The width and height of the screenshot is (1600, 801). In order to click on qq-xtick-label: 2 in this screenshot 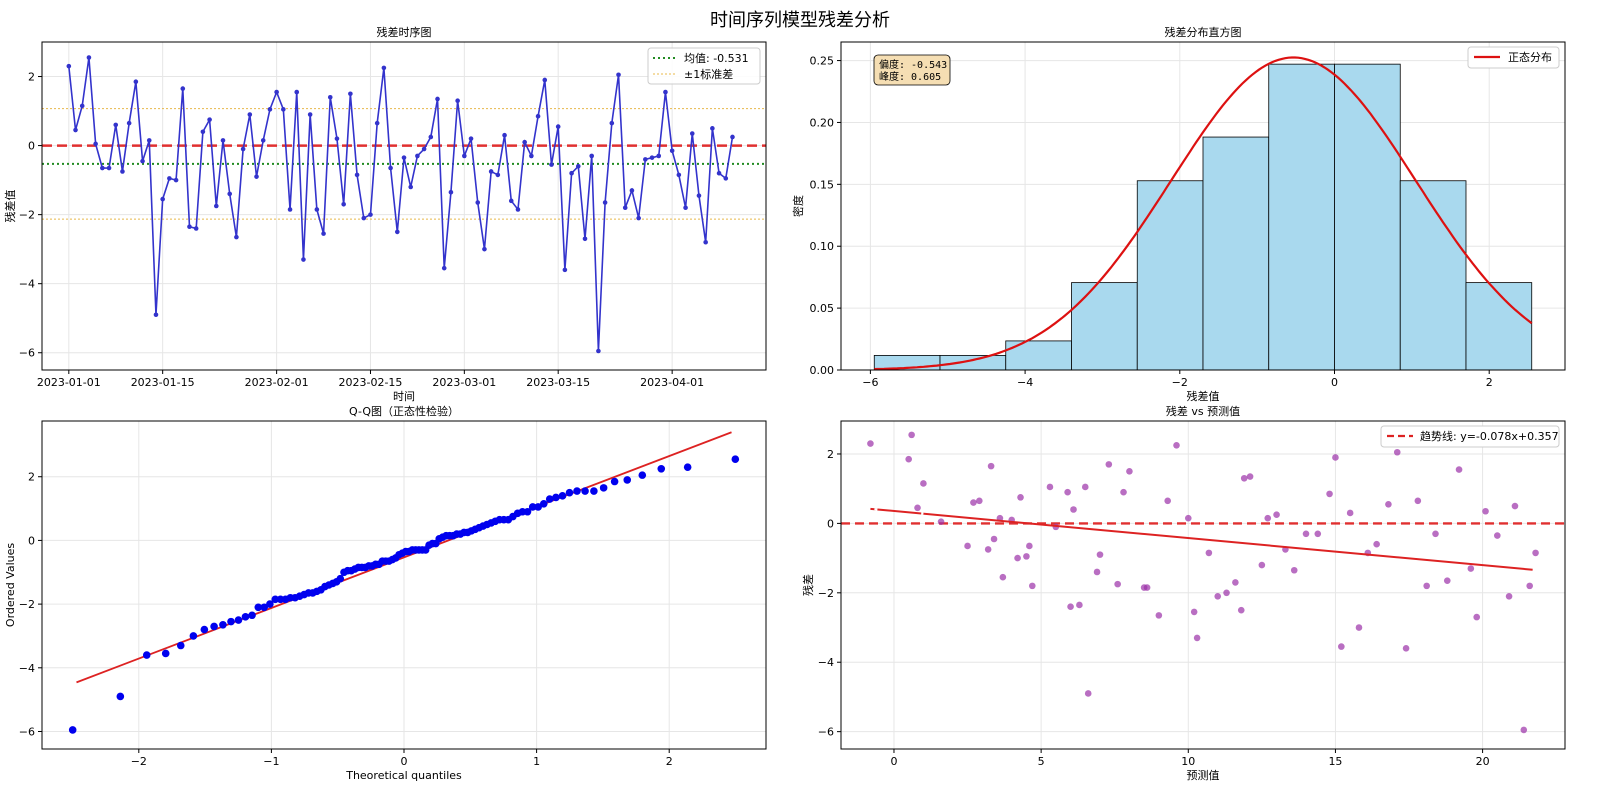, I will do `click(669, 761)`.